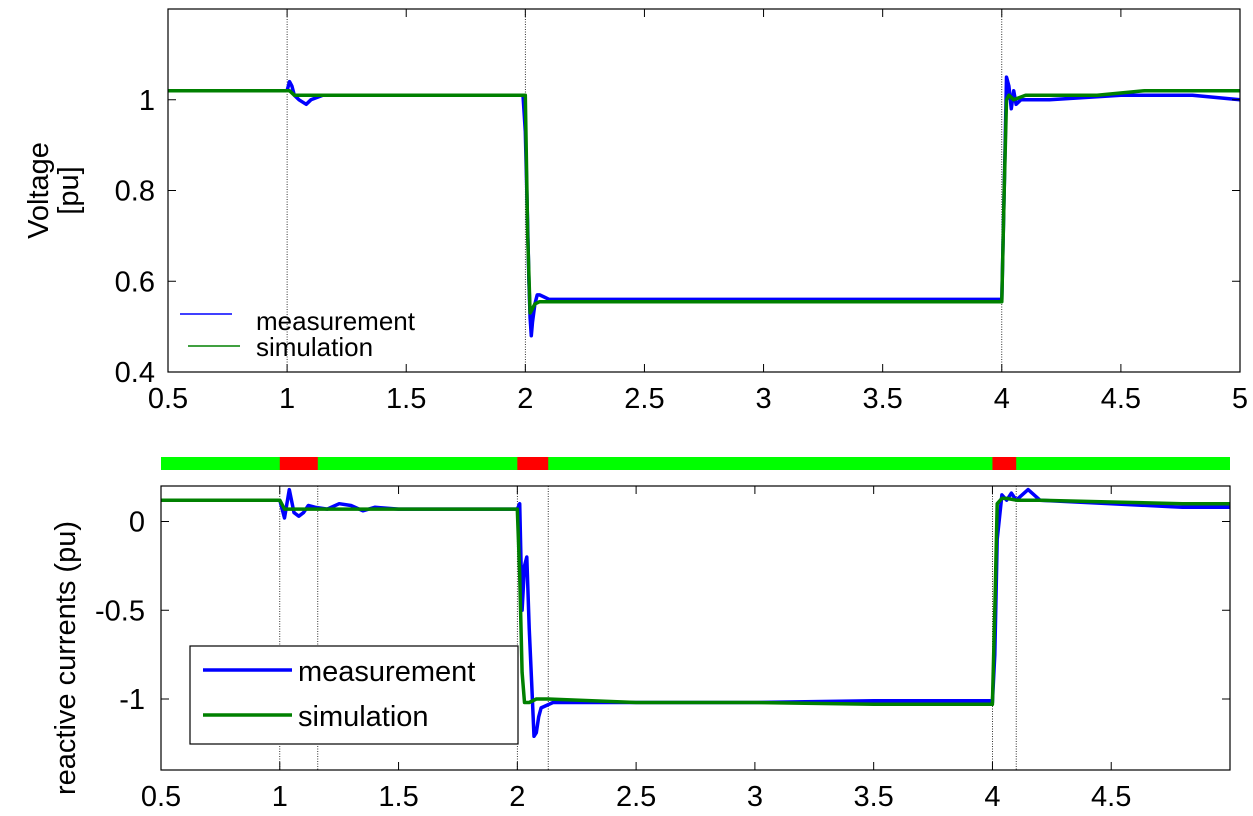 The width and height of the screenshot is (1253, 816). I want to click on y-tick-label: 0.4, so click(135, 373).